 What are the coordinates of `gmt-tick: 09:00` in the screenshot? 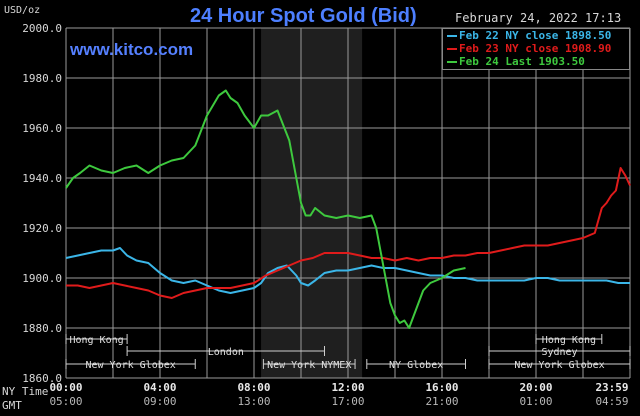 It's located at (159, 401).